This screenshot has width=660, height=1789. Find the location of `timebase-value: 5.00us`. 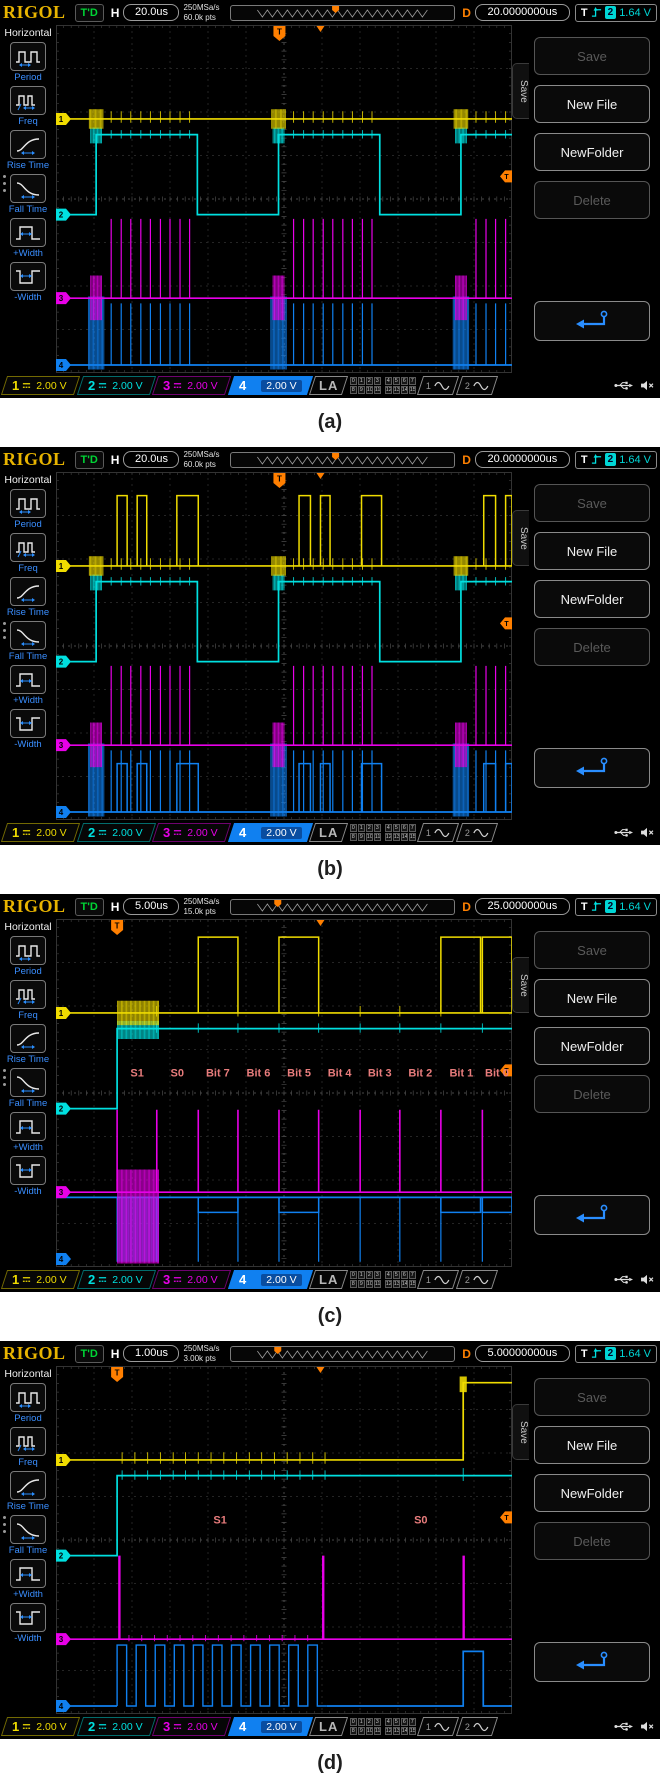

timebase-value: 5.00us is located at coordinates (151, 906).